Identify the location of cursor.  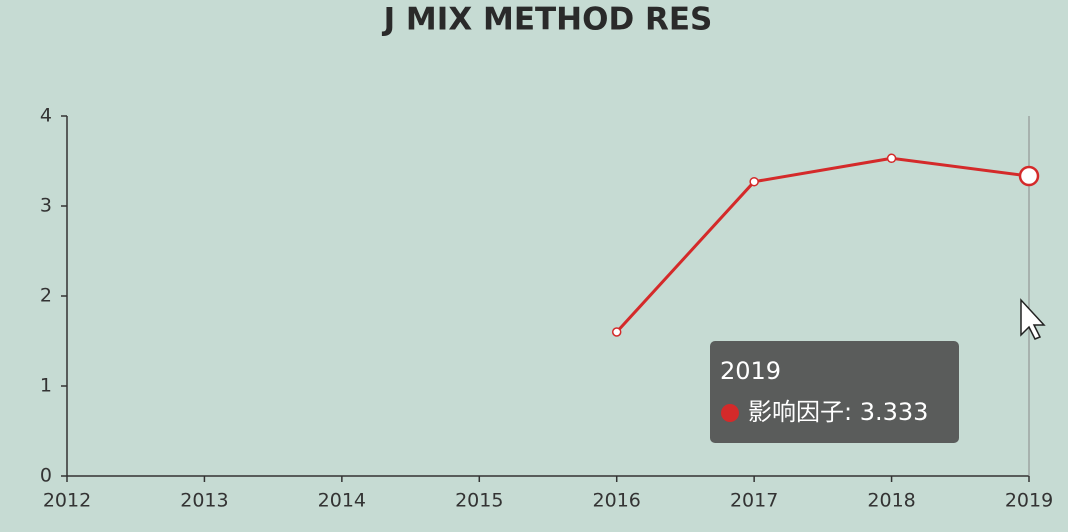
(1033, 319).